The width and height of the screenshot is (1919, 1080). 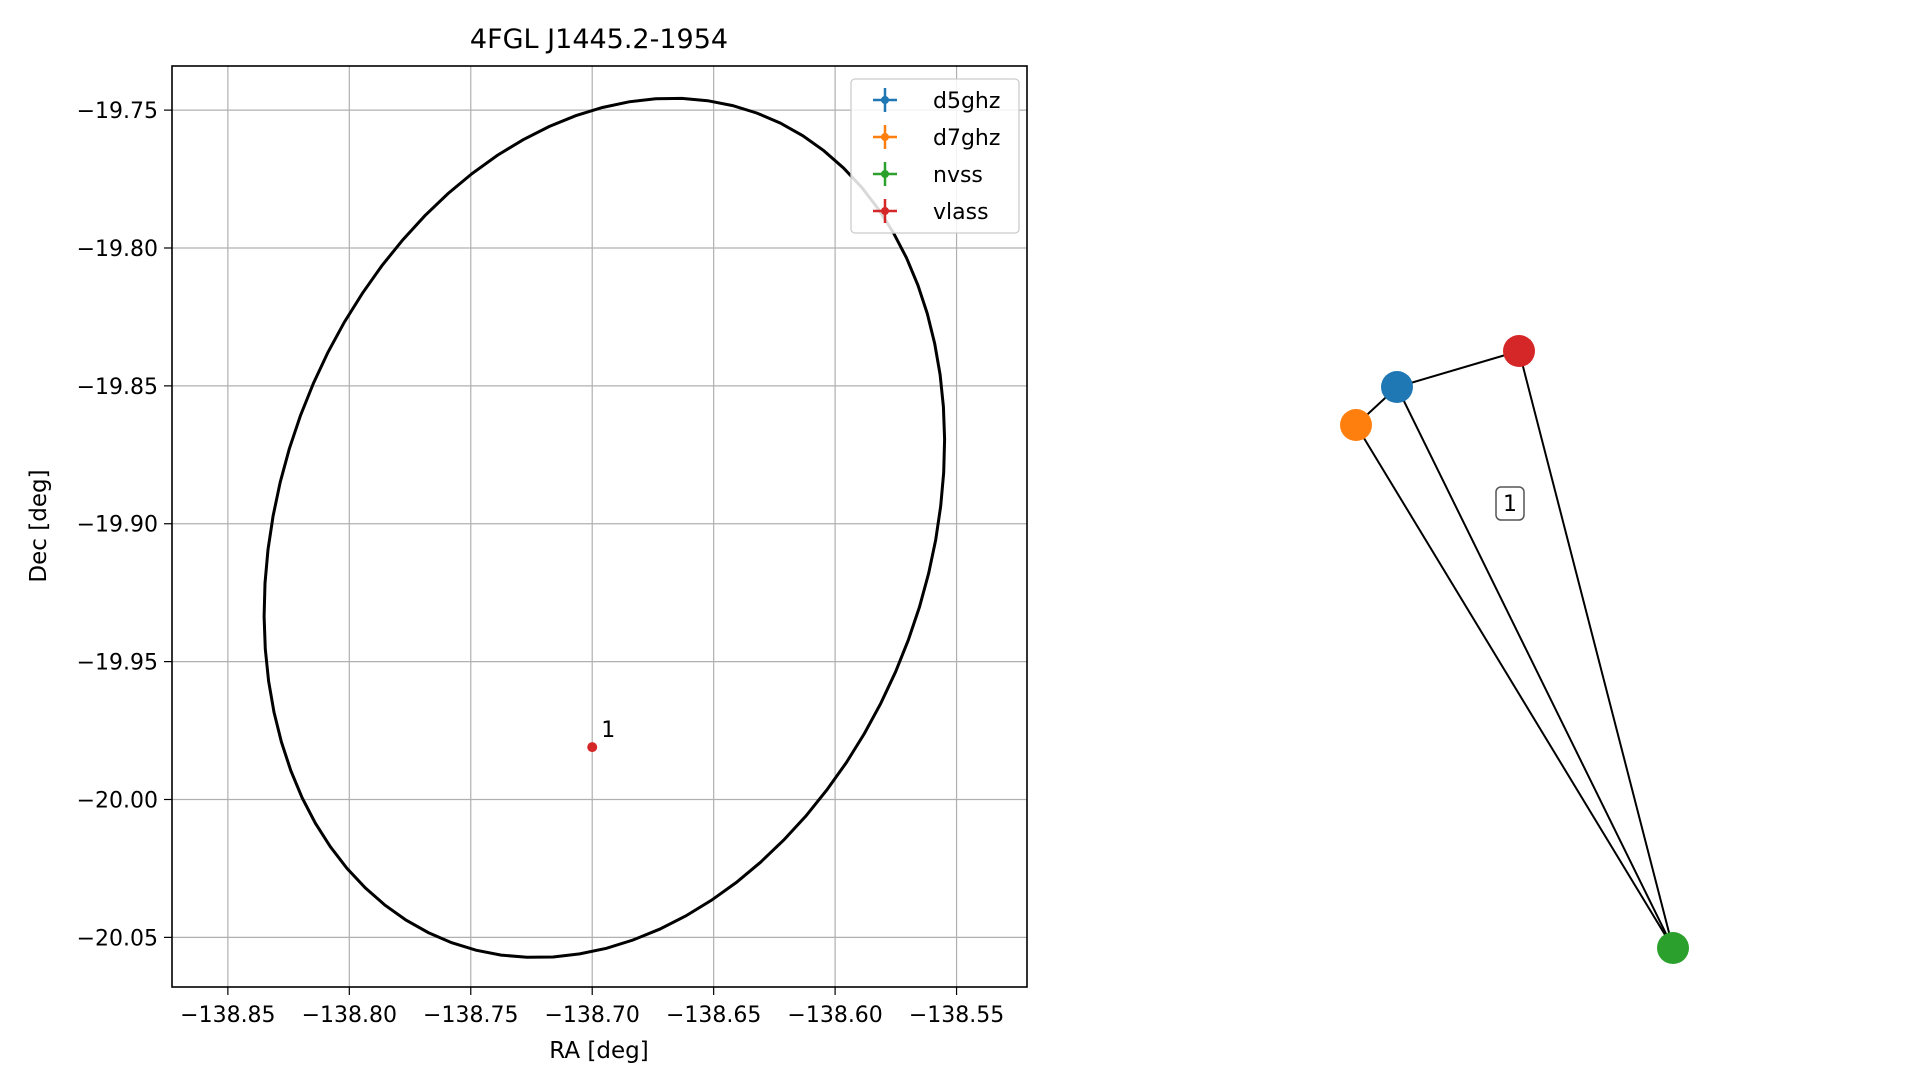 I want to click on legend-box, so click(x=935, y=156).